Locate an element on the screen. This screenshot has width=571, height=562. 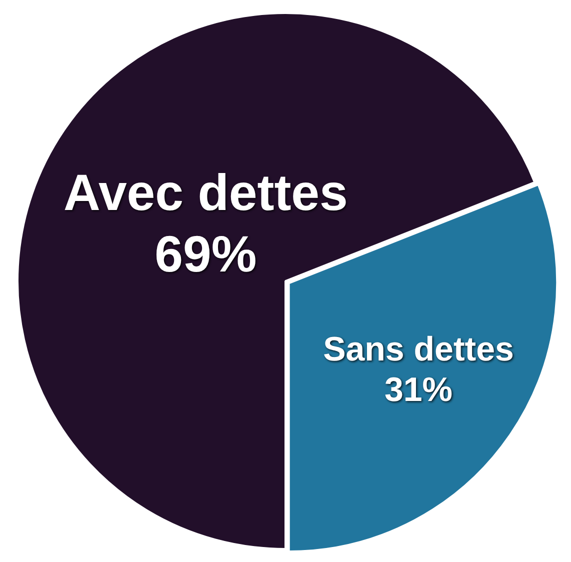
data-label: 69% is located at coordinates (205, 253).